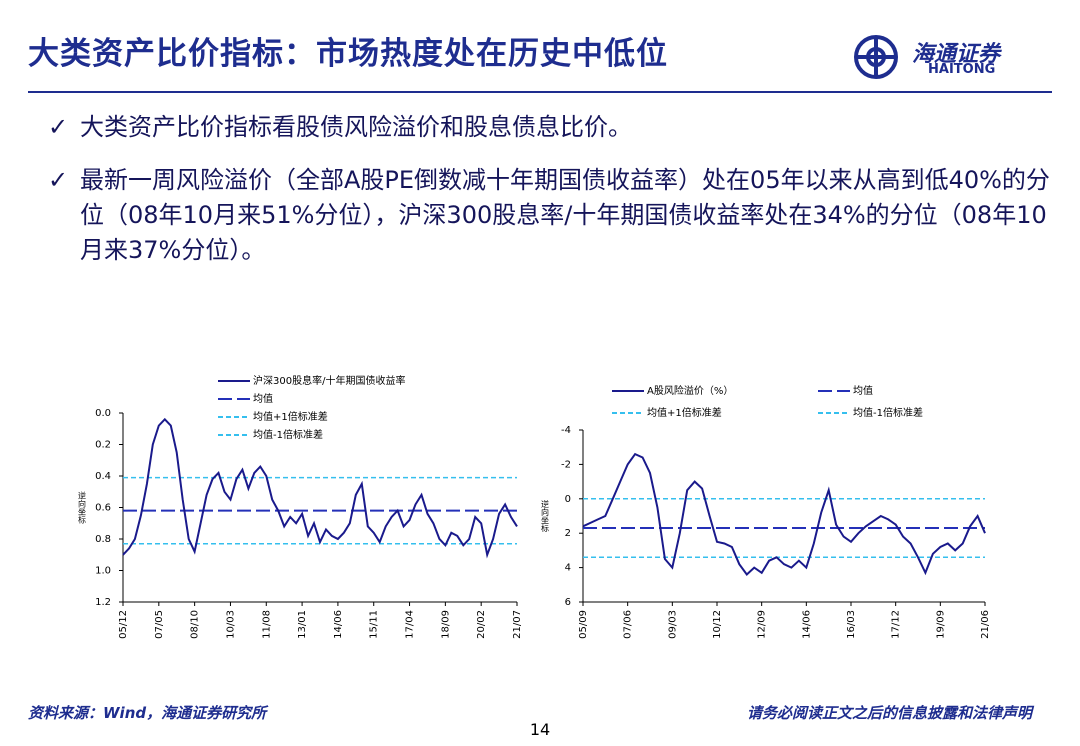 This screenshot has width=1080, height=746. I want to click on x-tick-label: 17/12, so click(896, 624).